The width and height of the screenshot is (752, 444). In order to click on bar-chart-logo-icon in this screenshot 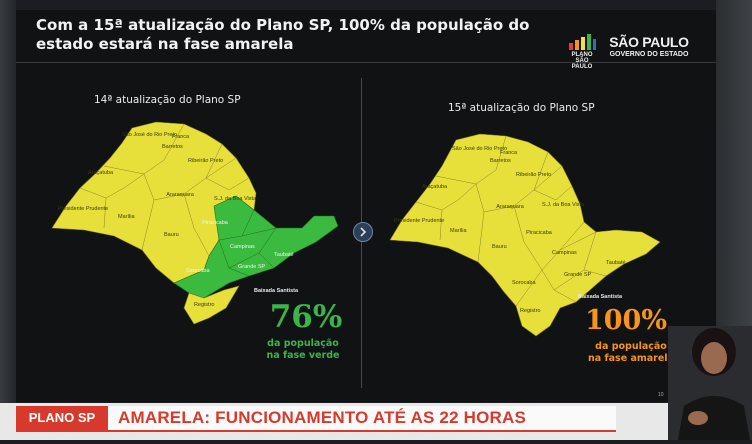, I will do `click(582, 42)`.